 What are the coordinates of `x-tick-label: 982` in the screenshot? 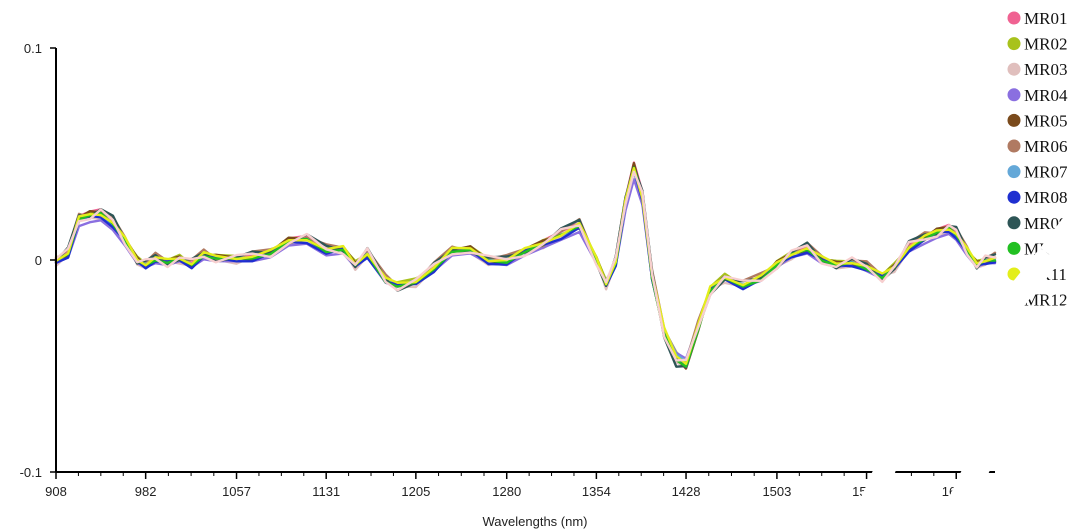 It's located at (146, 491).